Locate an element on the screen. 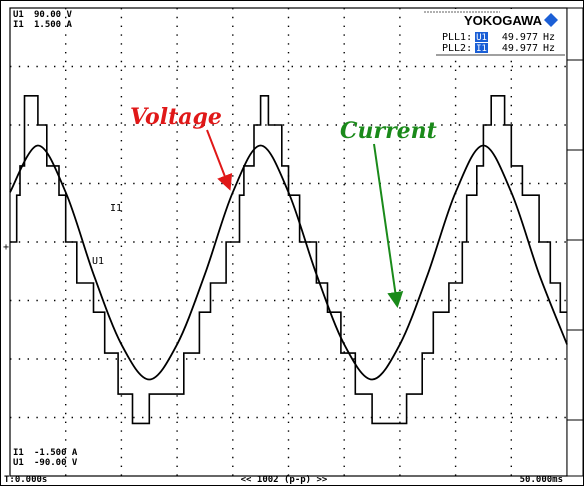  record-length: << 1002 (p-p) >> is located at coordinates (284, 480).